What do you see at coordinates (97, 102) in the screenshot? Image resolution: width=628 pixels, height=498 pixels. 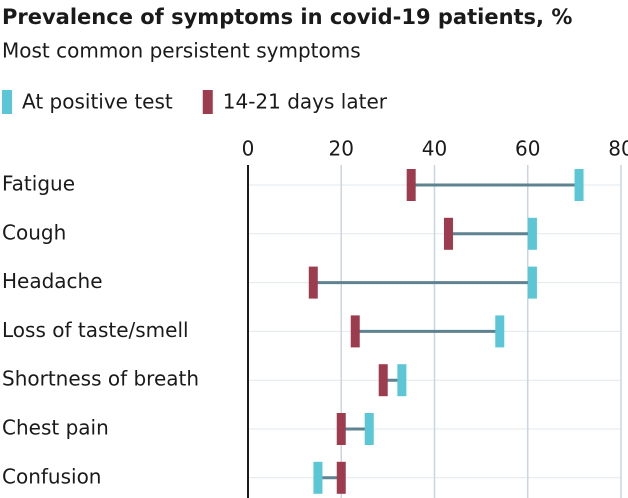 I see `legend-label: At positive test` at bounding box center [97, 102].